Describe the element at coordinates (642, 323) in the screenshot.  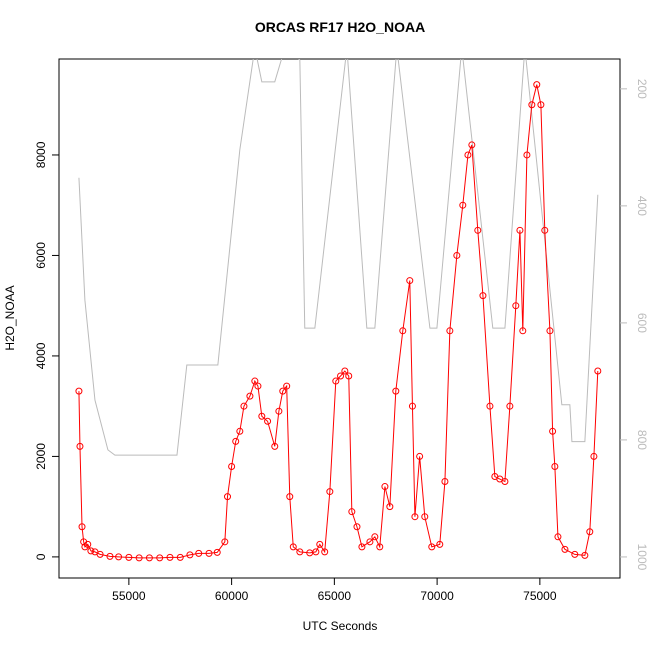
I see `y2-tick-label: 600` at that location.